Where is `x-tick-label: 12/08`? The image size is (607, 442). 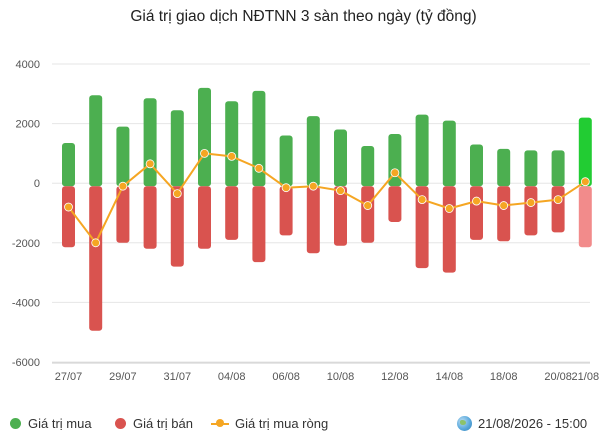
x-tick-label: 12/08 is located at coordinates (395, 377).